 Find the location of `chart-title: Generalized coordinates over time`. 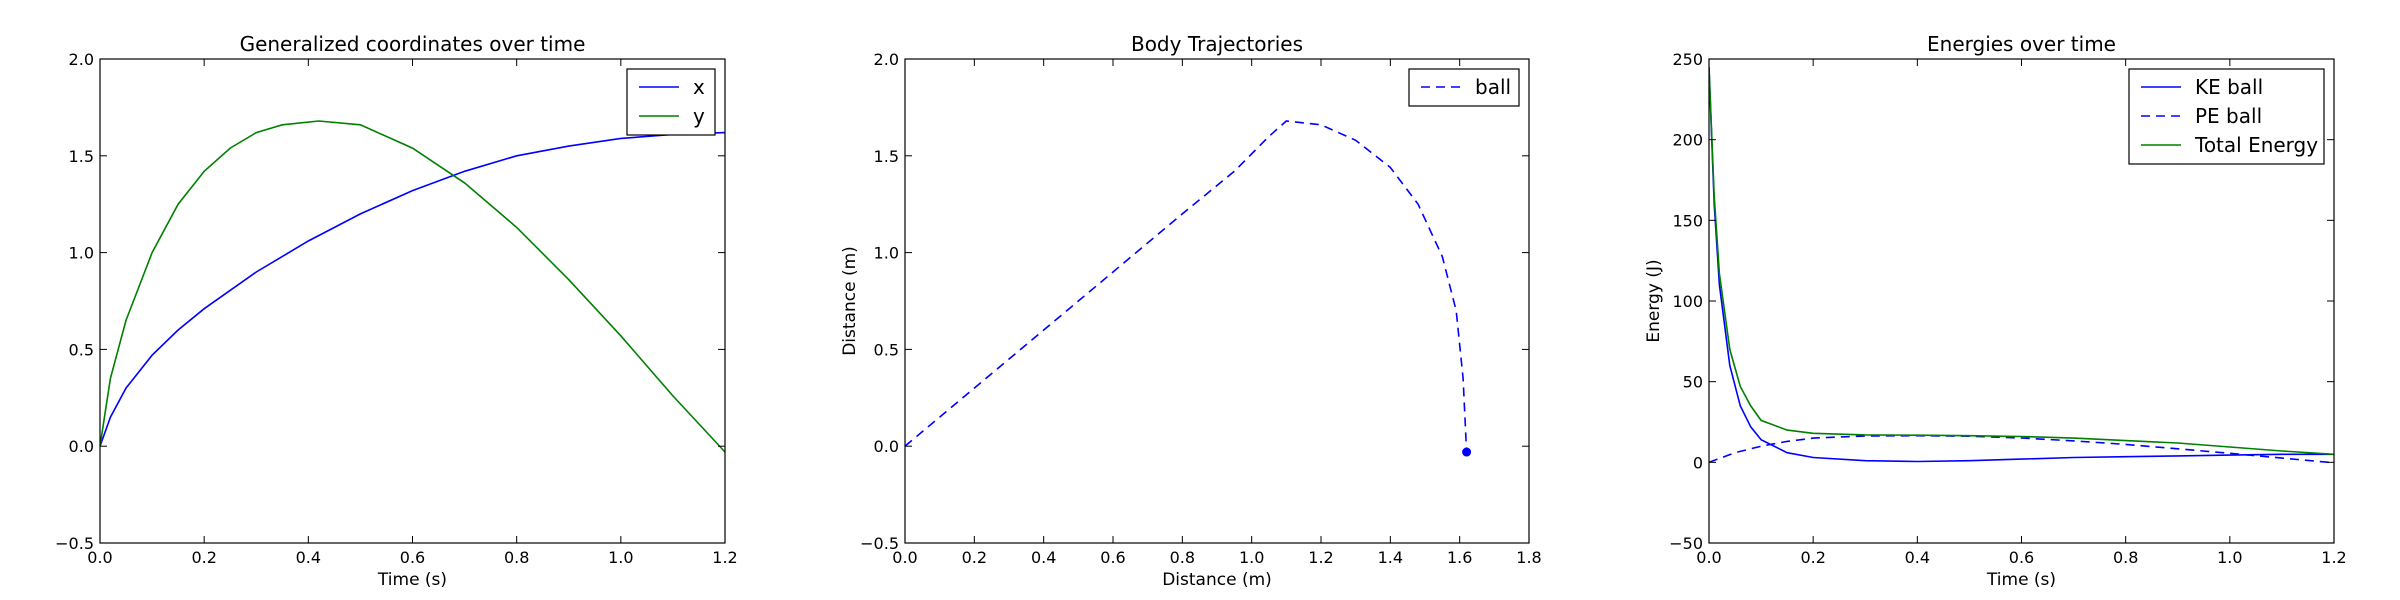

chart-title: Generalized coordinates over time is located at coordinates (413, 44).